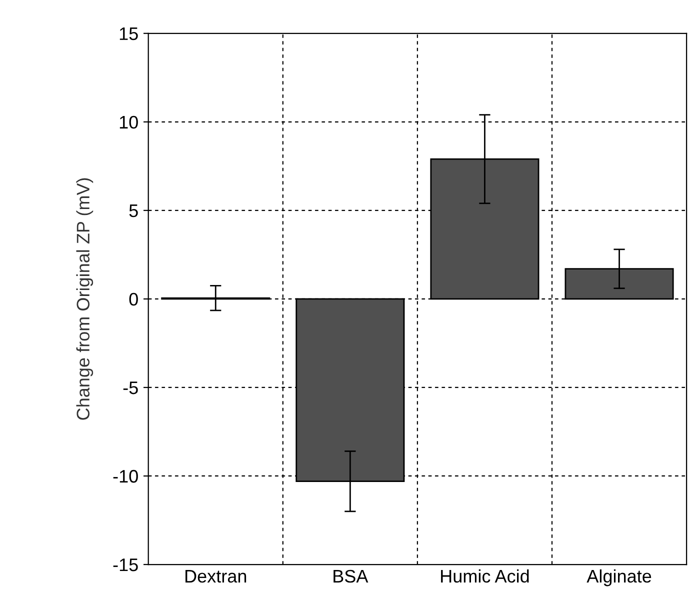 This screenshot has height=607, width=690. Describe the element at coordinates (129, 34) in the screenshot. I see `y-tick-label: 15` at that location.